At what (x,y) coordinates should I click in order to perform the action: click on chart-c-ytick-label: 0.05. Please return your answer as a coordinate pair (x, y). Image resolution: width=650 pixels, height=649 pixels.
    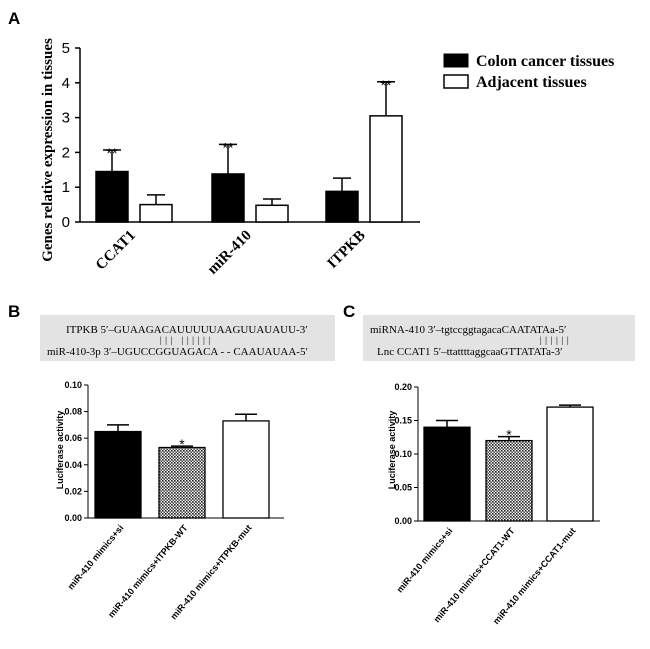
    Looking at the image, I should click on (403, 488).